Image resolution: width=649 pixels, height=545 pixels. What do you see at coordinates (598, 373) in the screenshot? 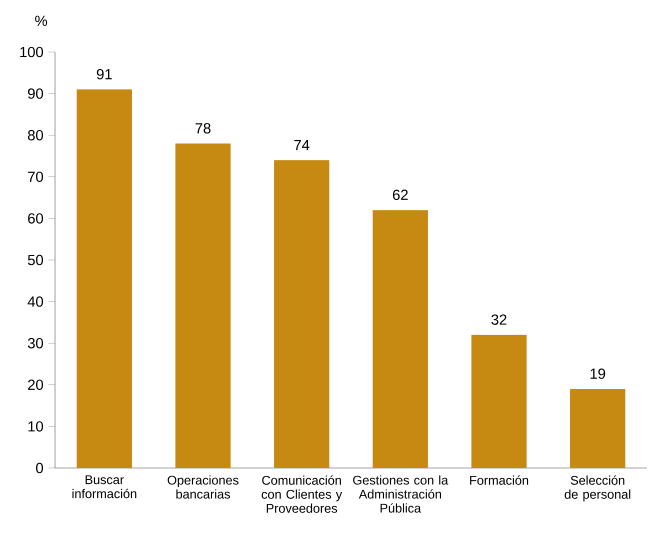
I see `data-label: 19` at bounding box center [598, 373].